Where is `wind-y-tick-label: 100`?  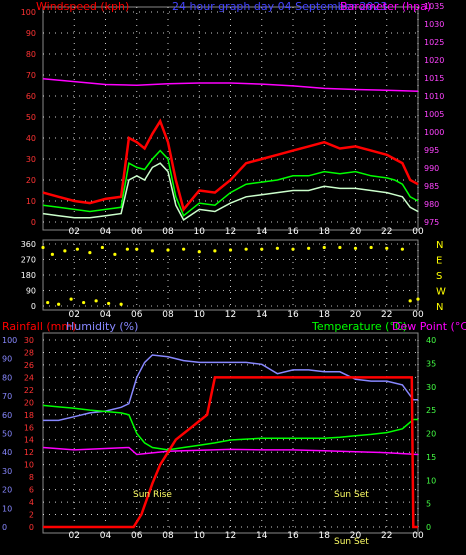
wind-y-tick-label: 100 is located at coordinates (28, 12).